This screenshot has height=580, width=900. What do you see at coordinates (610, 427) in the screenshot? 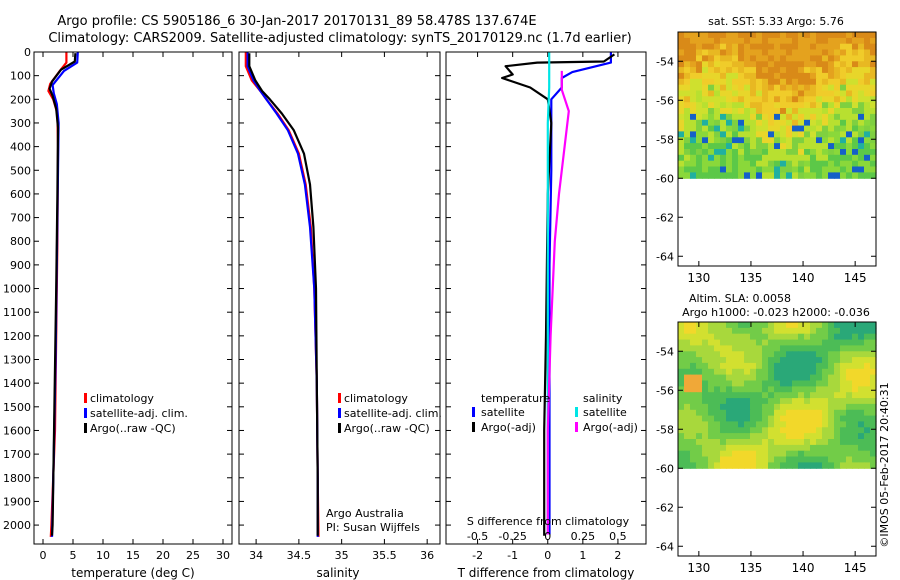
I see `legend-s-argo-label: Argo(-adj)` at bounding box center [610, 427].